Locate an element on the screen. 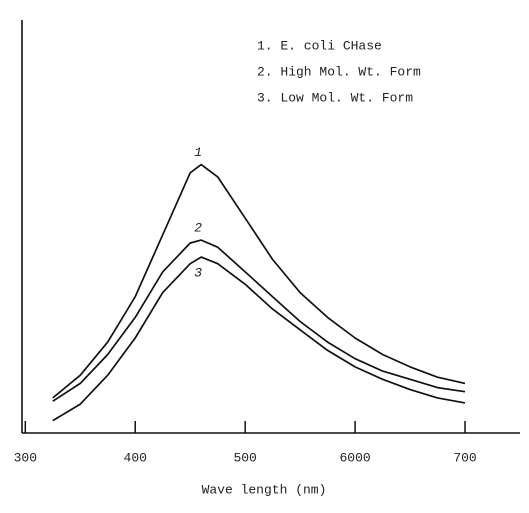 Image resolution: width=529 pixels, height=513 pixels. x-tick-label: 6000 is located at coordinates (354, 457).